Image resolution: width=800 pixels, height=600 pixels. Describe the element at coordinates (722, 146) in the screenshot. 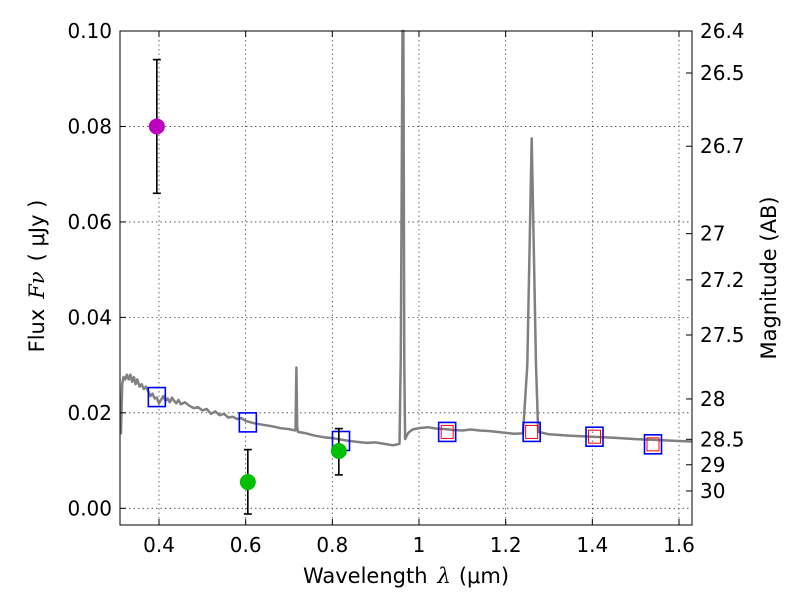

I see `mag-tick-label: 26.7` at that location.